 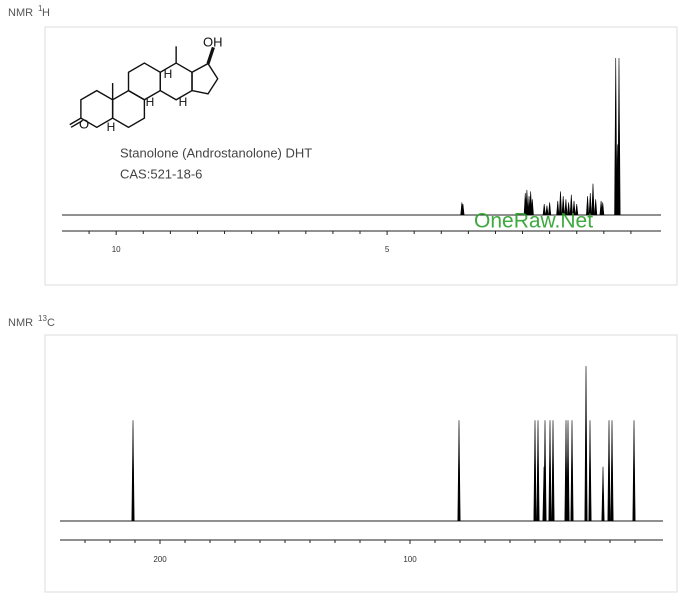 I want to click on x-tick-label: 10, so click(x=116, y=249).